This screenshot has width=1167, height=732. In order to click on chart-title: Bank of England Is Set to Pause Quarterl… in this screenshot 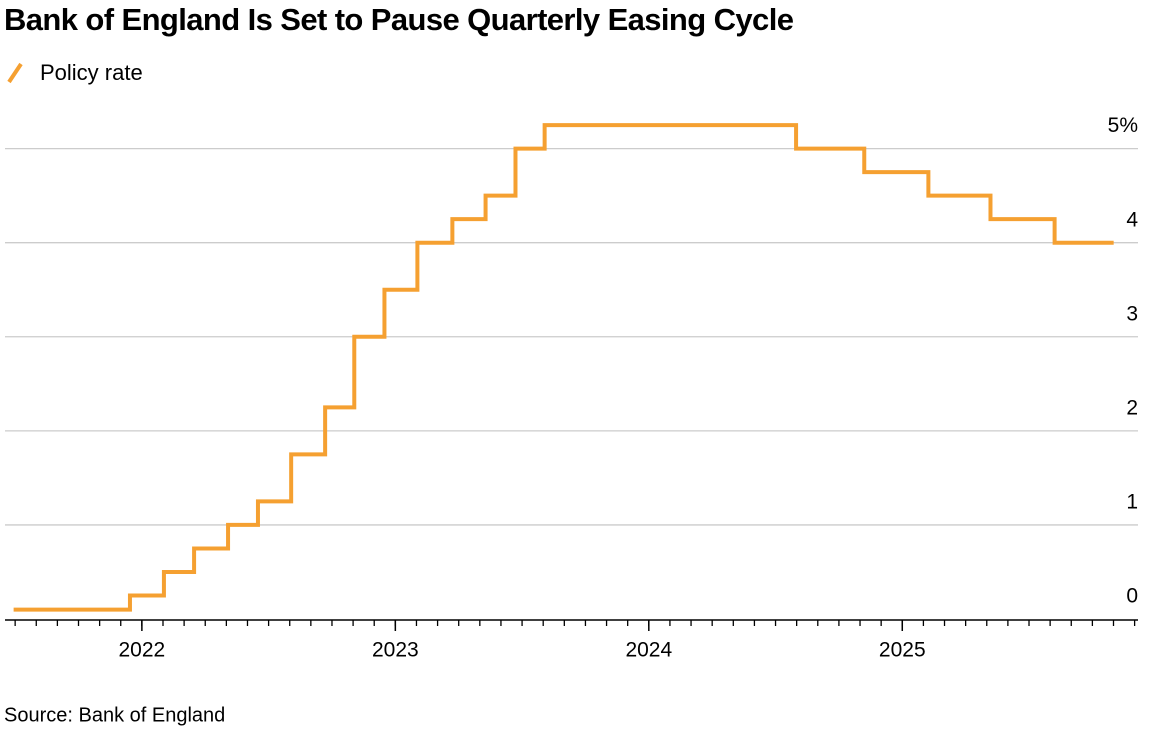, I will do `click(399, 19)`.